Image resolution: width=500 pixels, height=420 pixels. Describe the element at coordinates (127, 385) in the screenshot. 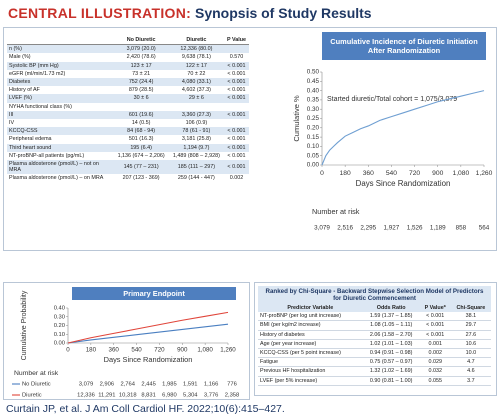

I see `risk-value: 2,764` at that location.